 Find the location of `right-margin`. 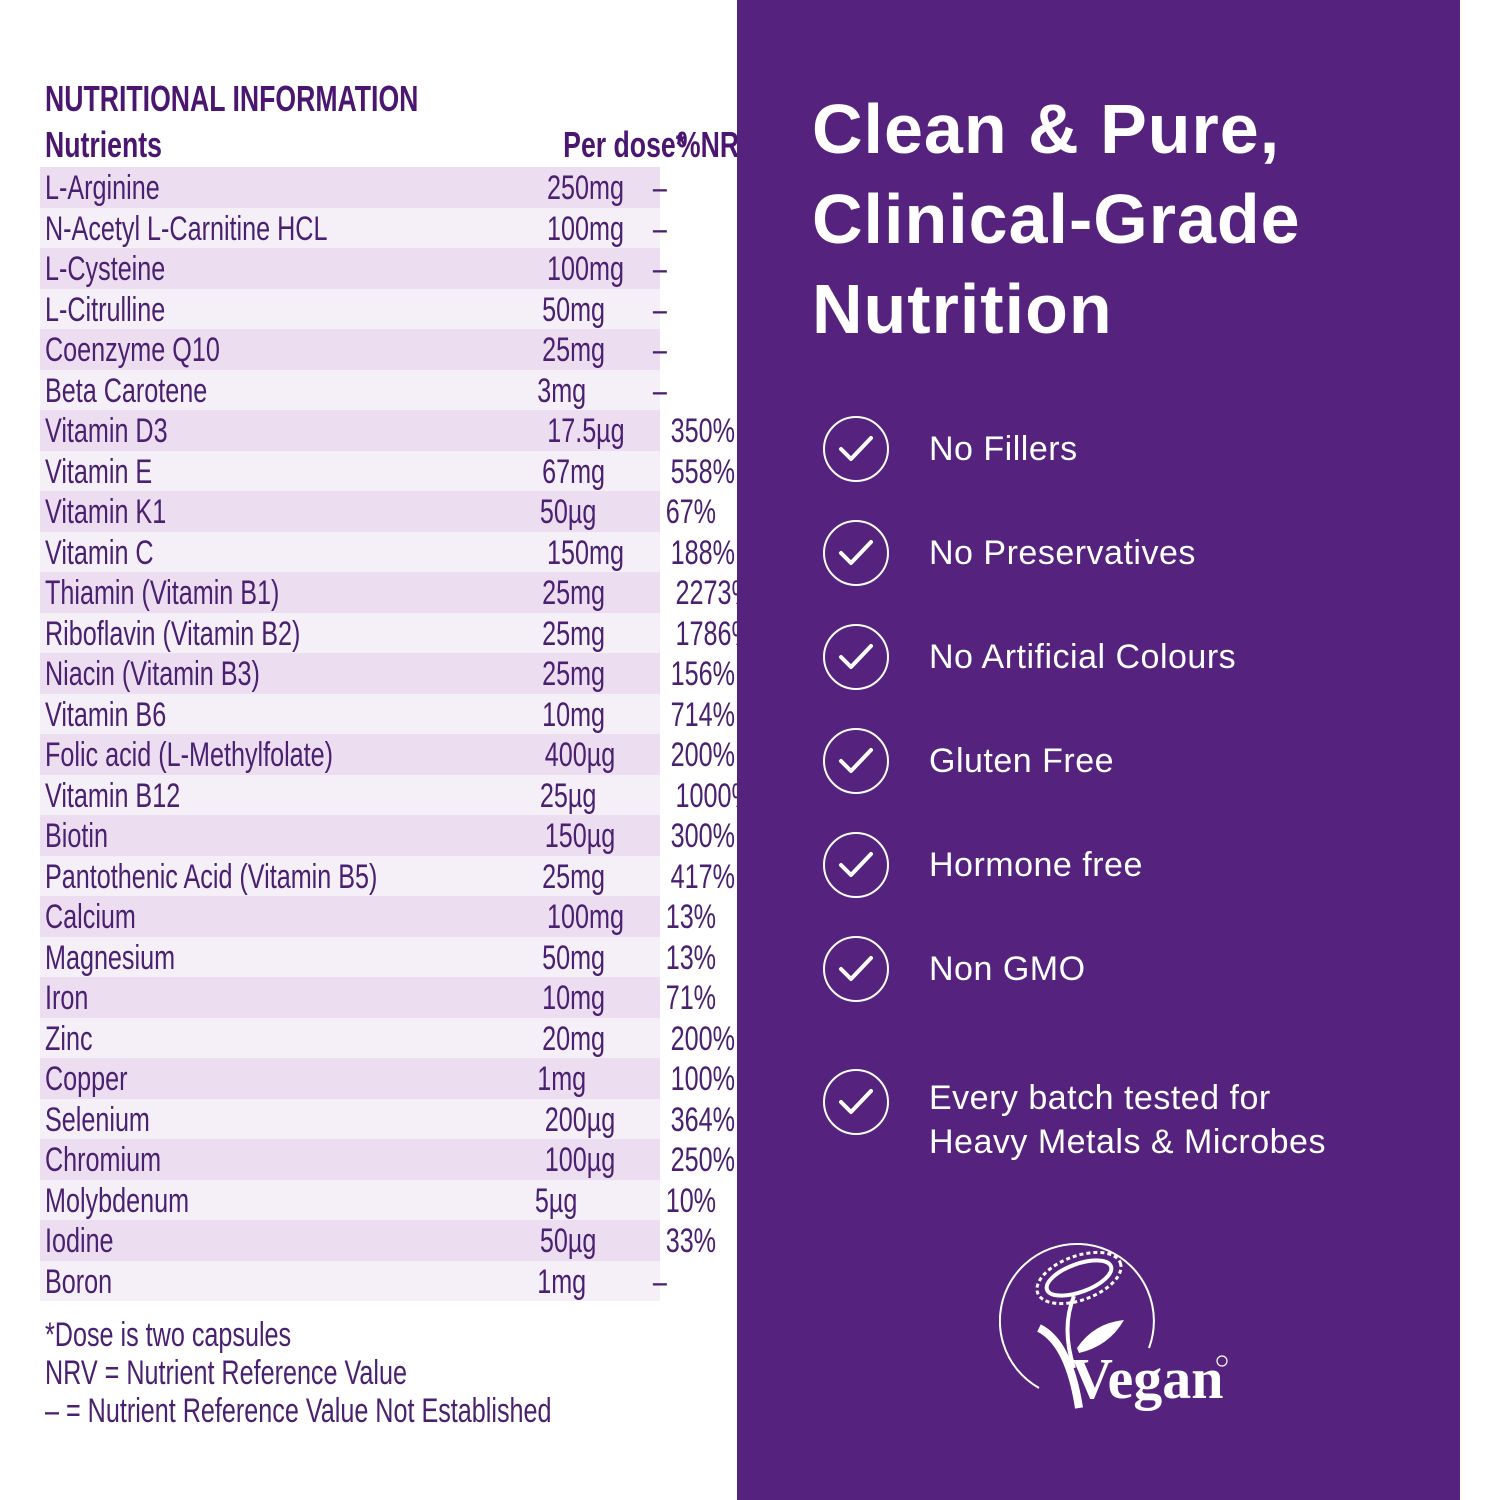

right-margin is located at coordinates (1480, 750).